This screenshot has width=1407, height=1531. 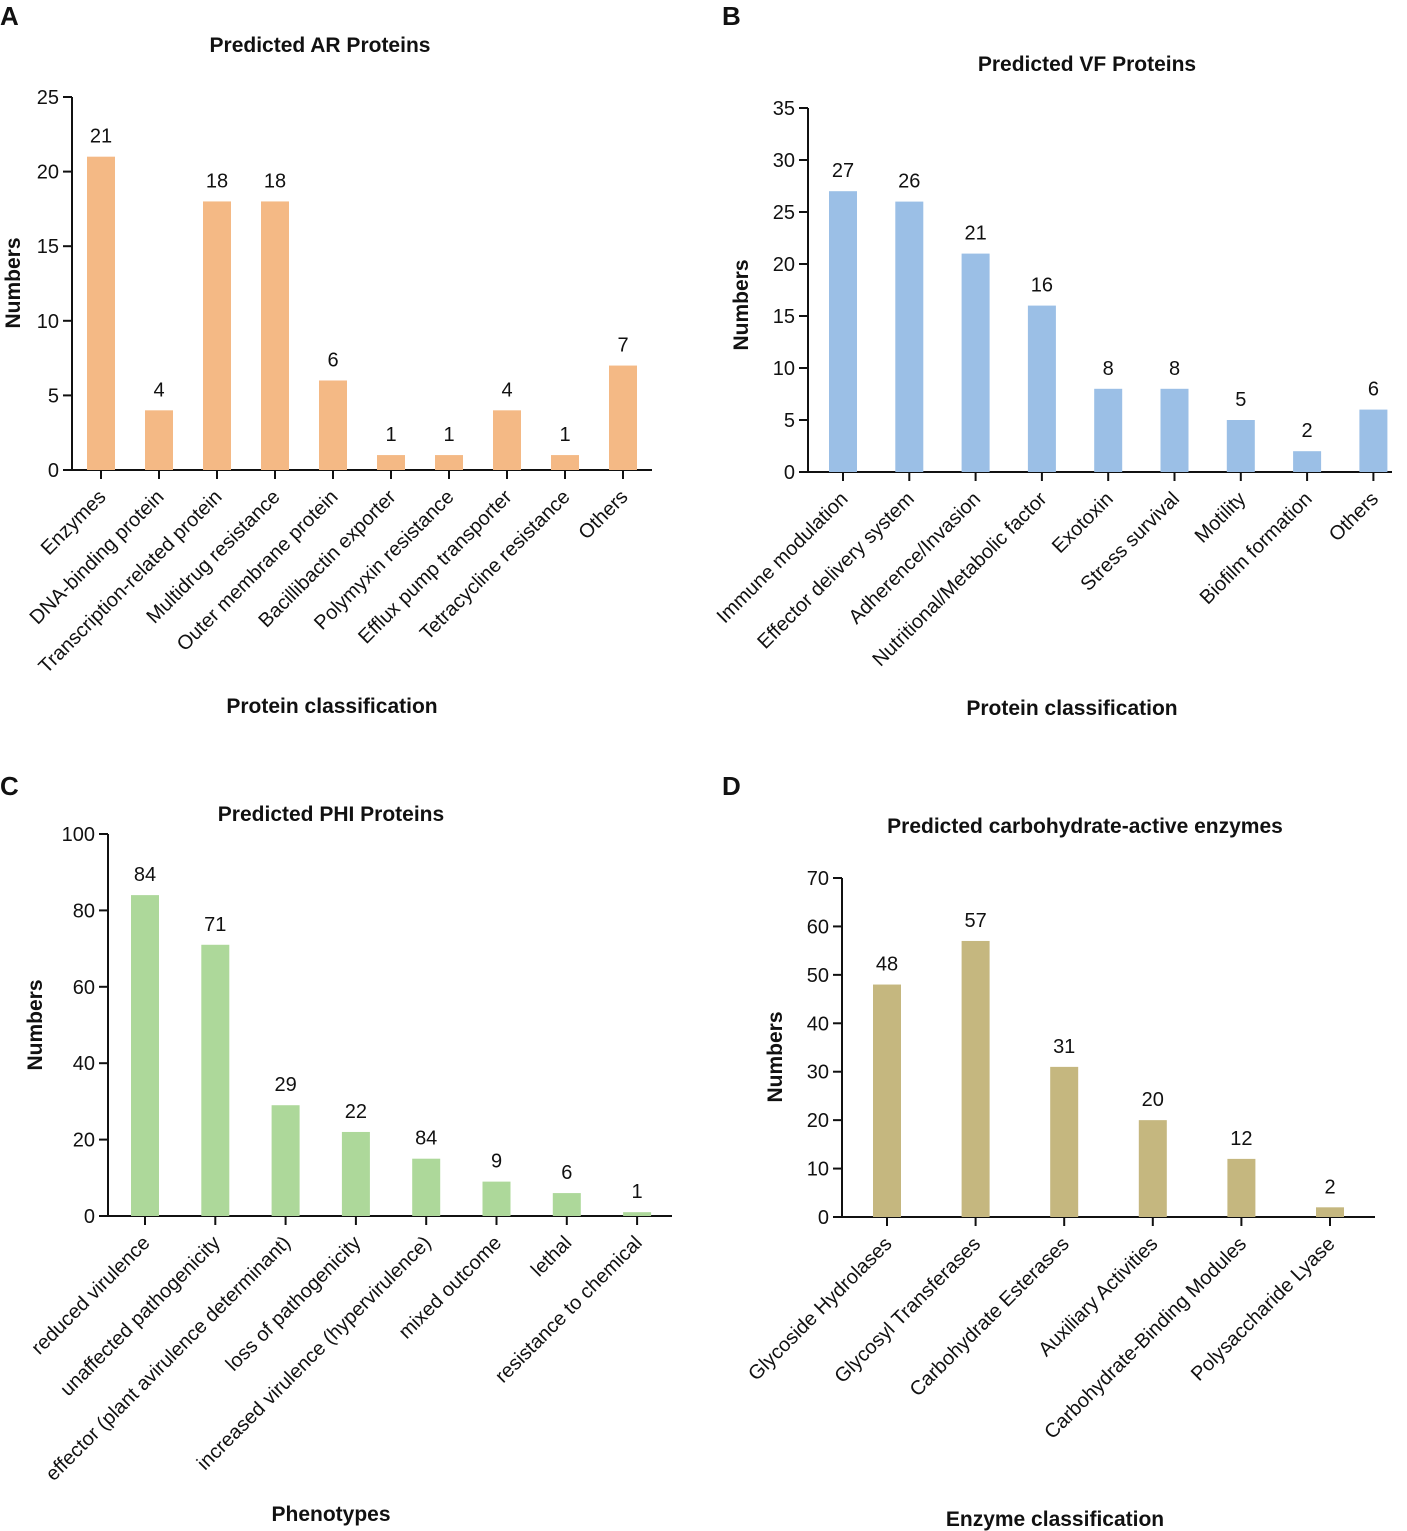 What do you see at coordinates (1042, 286) in the screenshot?
I see `data-label: 16` at bounding box center [1042, 286].